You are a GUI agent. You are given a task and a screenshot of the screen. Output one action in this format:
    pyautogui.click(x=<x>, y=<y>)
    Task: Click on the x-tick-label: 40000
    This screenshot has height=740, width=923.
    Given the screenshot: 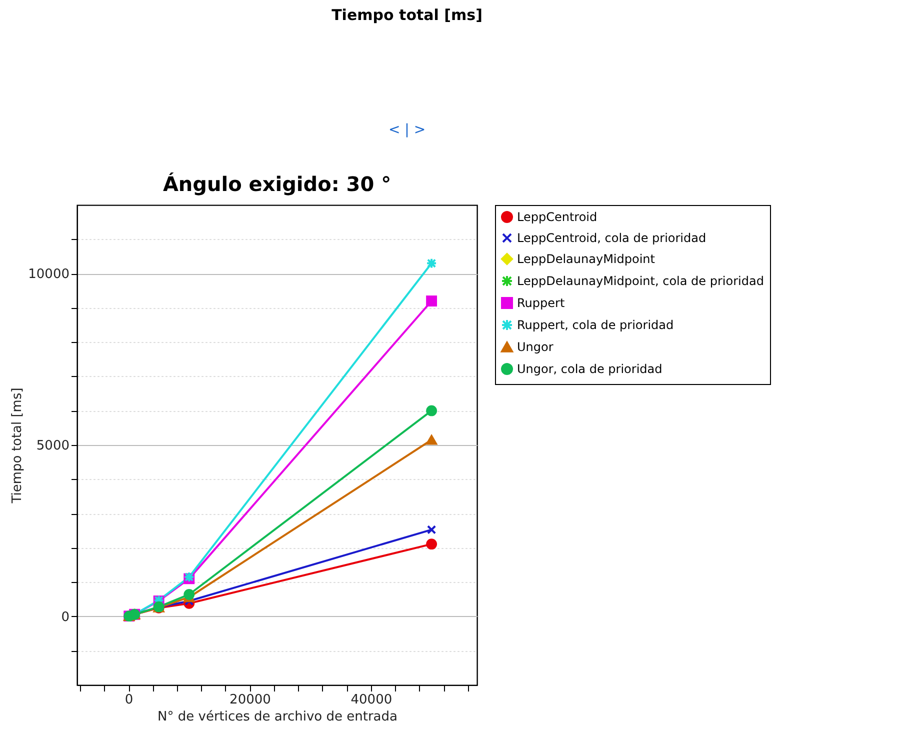 What is the action you would take?
    pyautogui.click(x=371, y=700)
    